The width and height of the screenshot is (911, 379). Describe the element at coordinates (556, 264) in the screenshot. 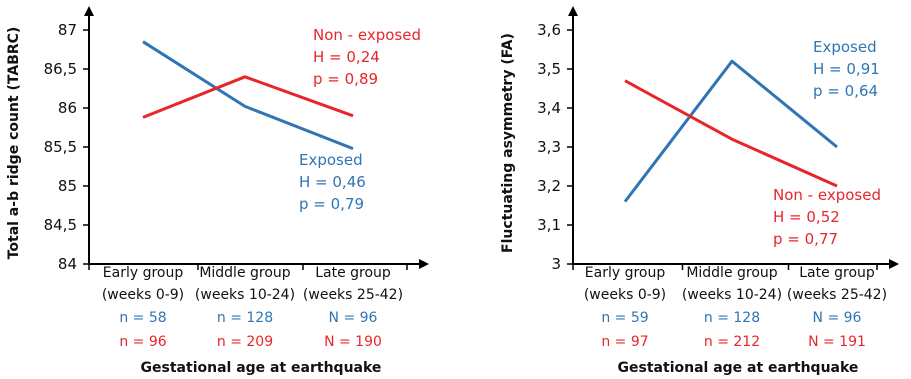

I see `y-tick-label: 3` at that location.